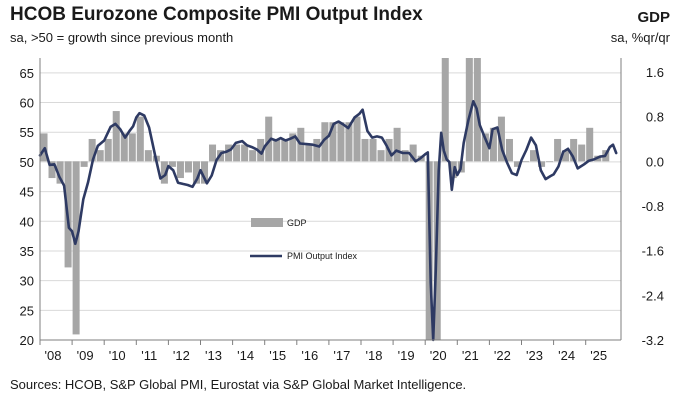 The width and height of the screenshot is (682, 406). What do you see at coordinates (653, 251) in the screenshot?
I see `right-tick-label: -1.6` at bounding box center [653, 251].